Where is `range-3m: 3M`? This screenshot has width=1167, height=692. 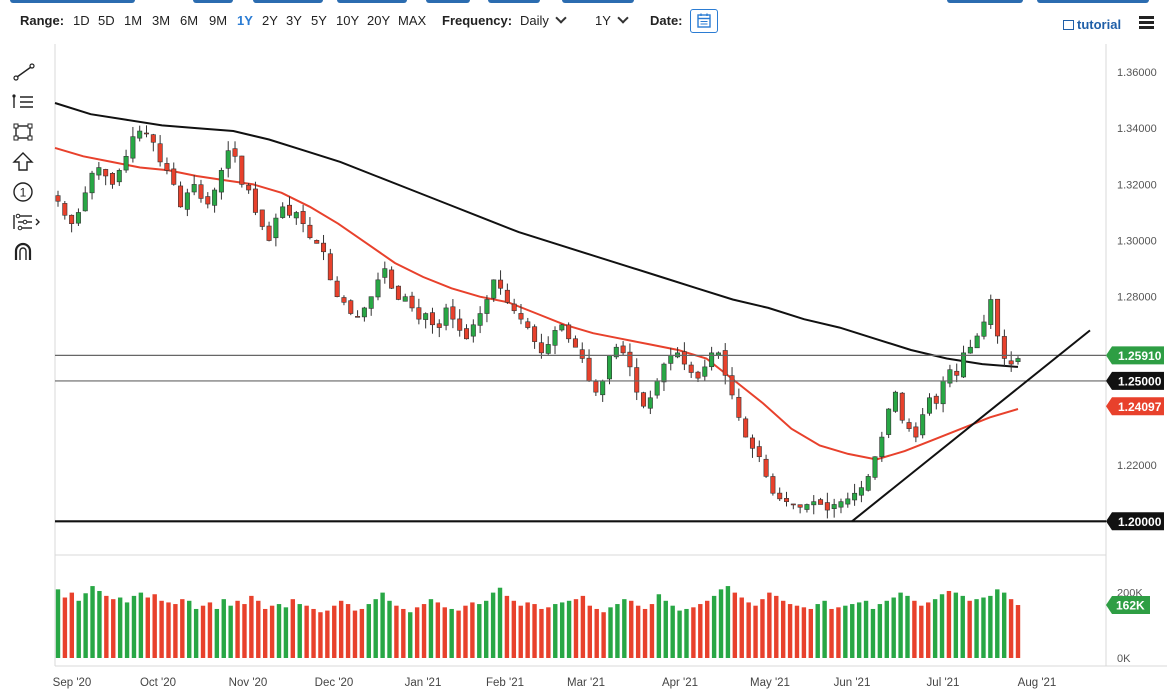
range-3m: 3M is located at coordinates (161, 20).